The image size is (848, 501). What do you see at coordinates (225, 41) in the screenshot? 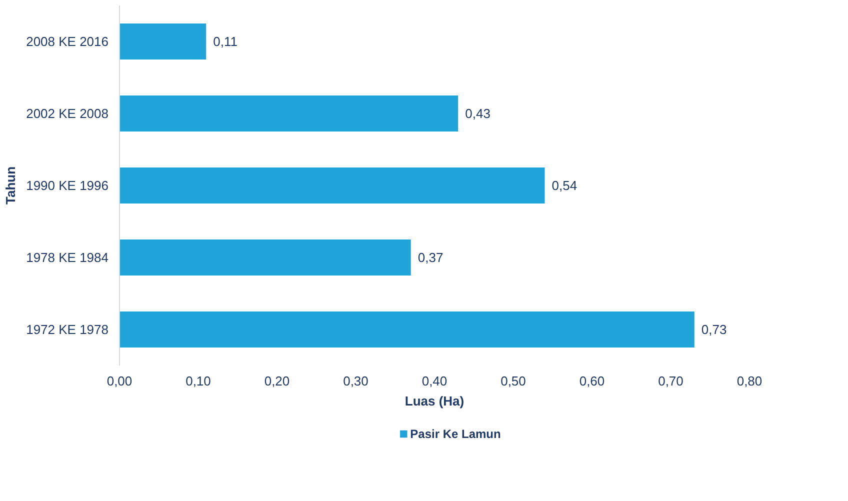
I see `data-label: 0,11` at bounding box center [225, 41].